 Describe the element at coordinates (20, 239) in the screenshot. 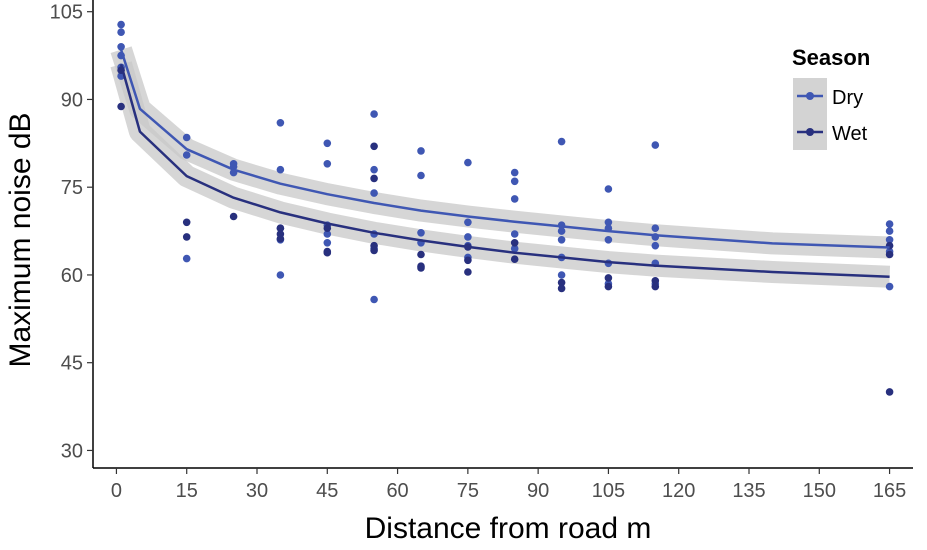

I see `y-axis-title: Maximum noise dB` at that location.